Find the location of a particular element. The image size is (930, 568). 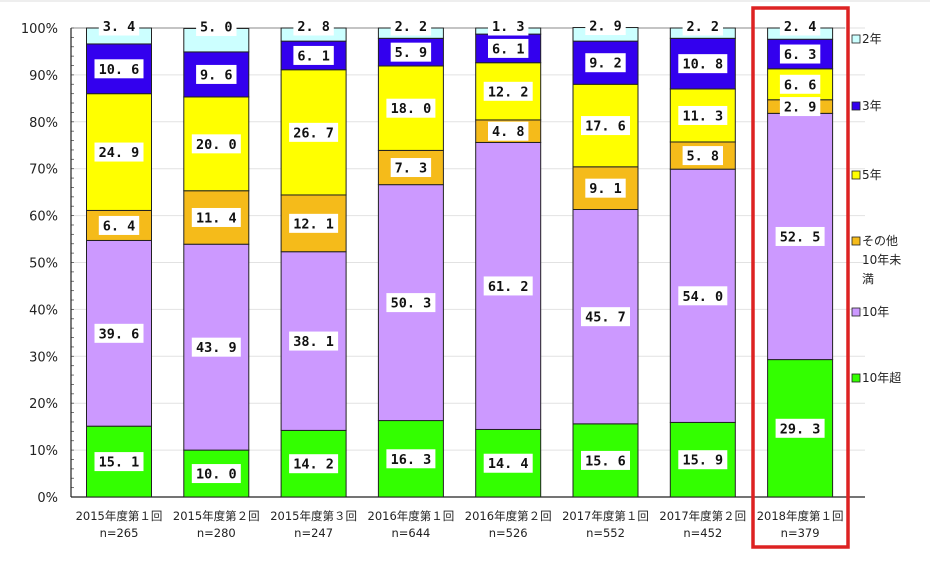

data-label: 24. 9 is located at coordinates (119, 153).